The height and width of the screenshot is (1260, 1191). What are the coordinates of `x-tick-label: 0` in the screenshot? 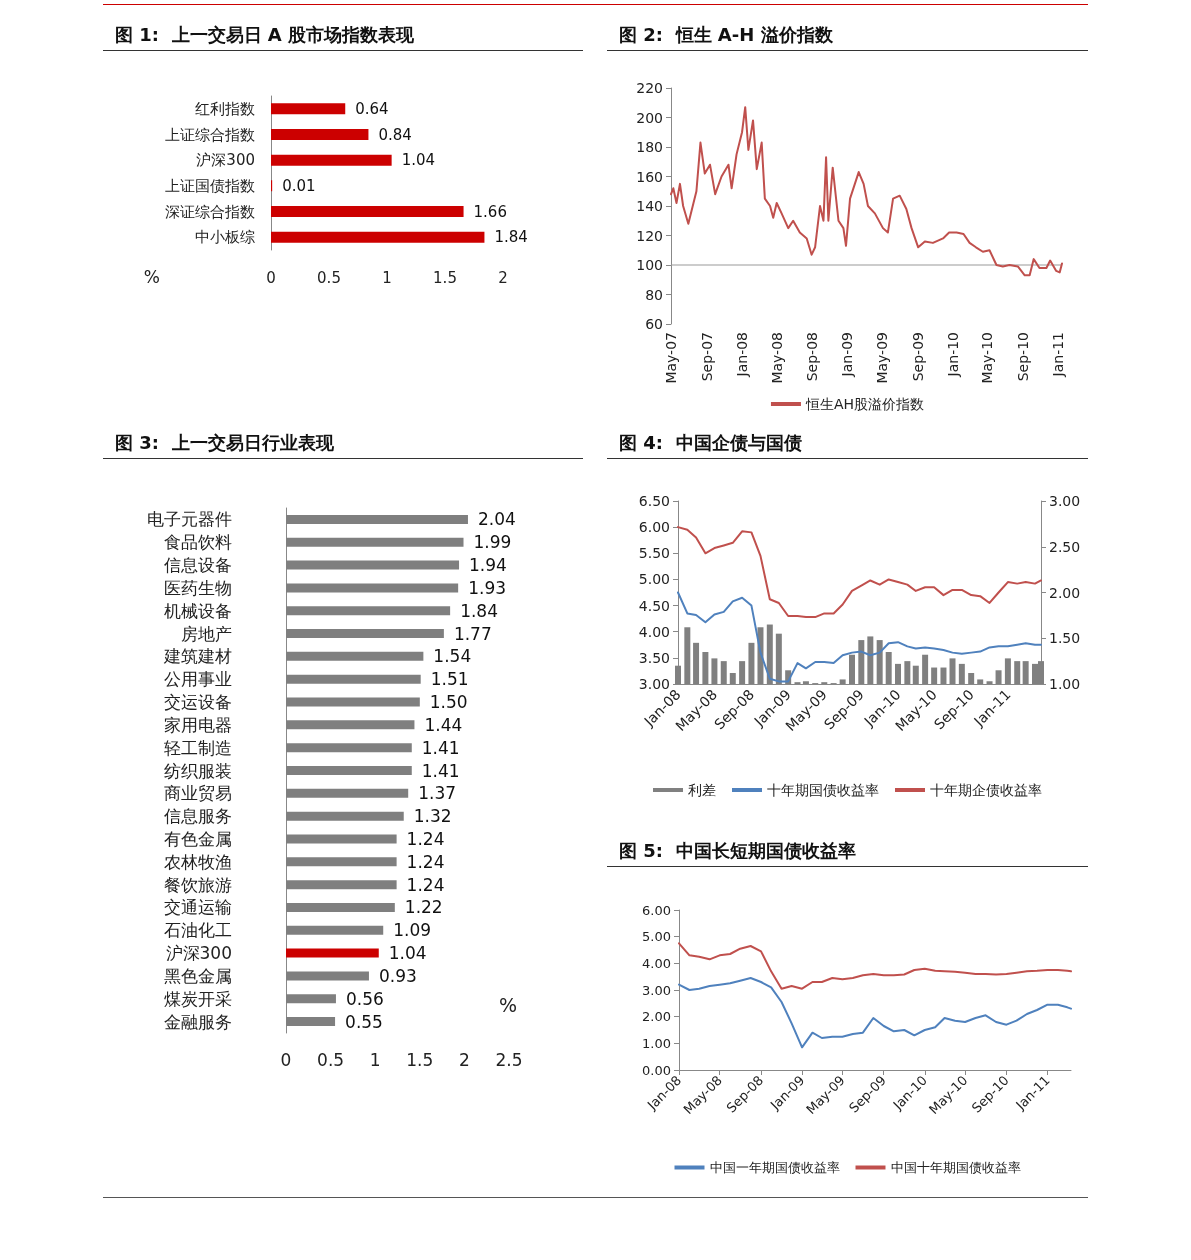 It's located at (271, 277).